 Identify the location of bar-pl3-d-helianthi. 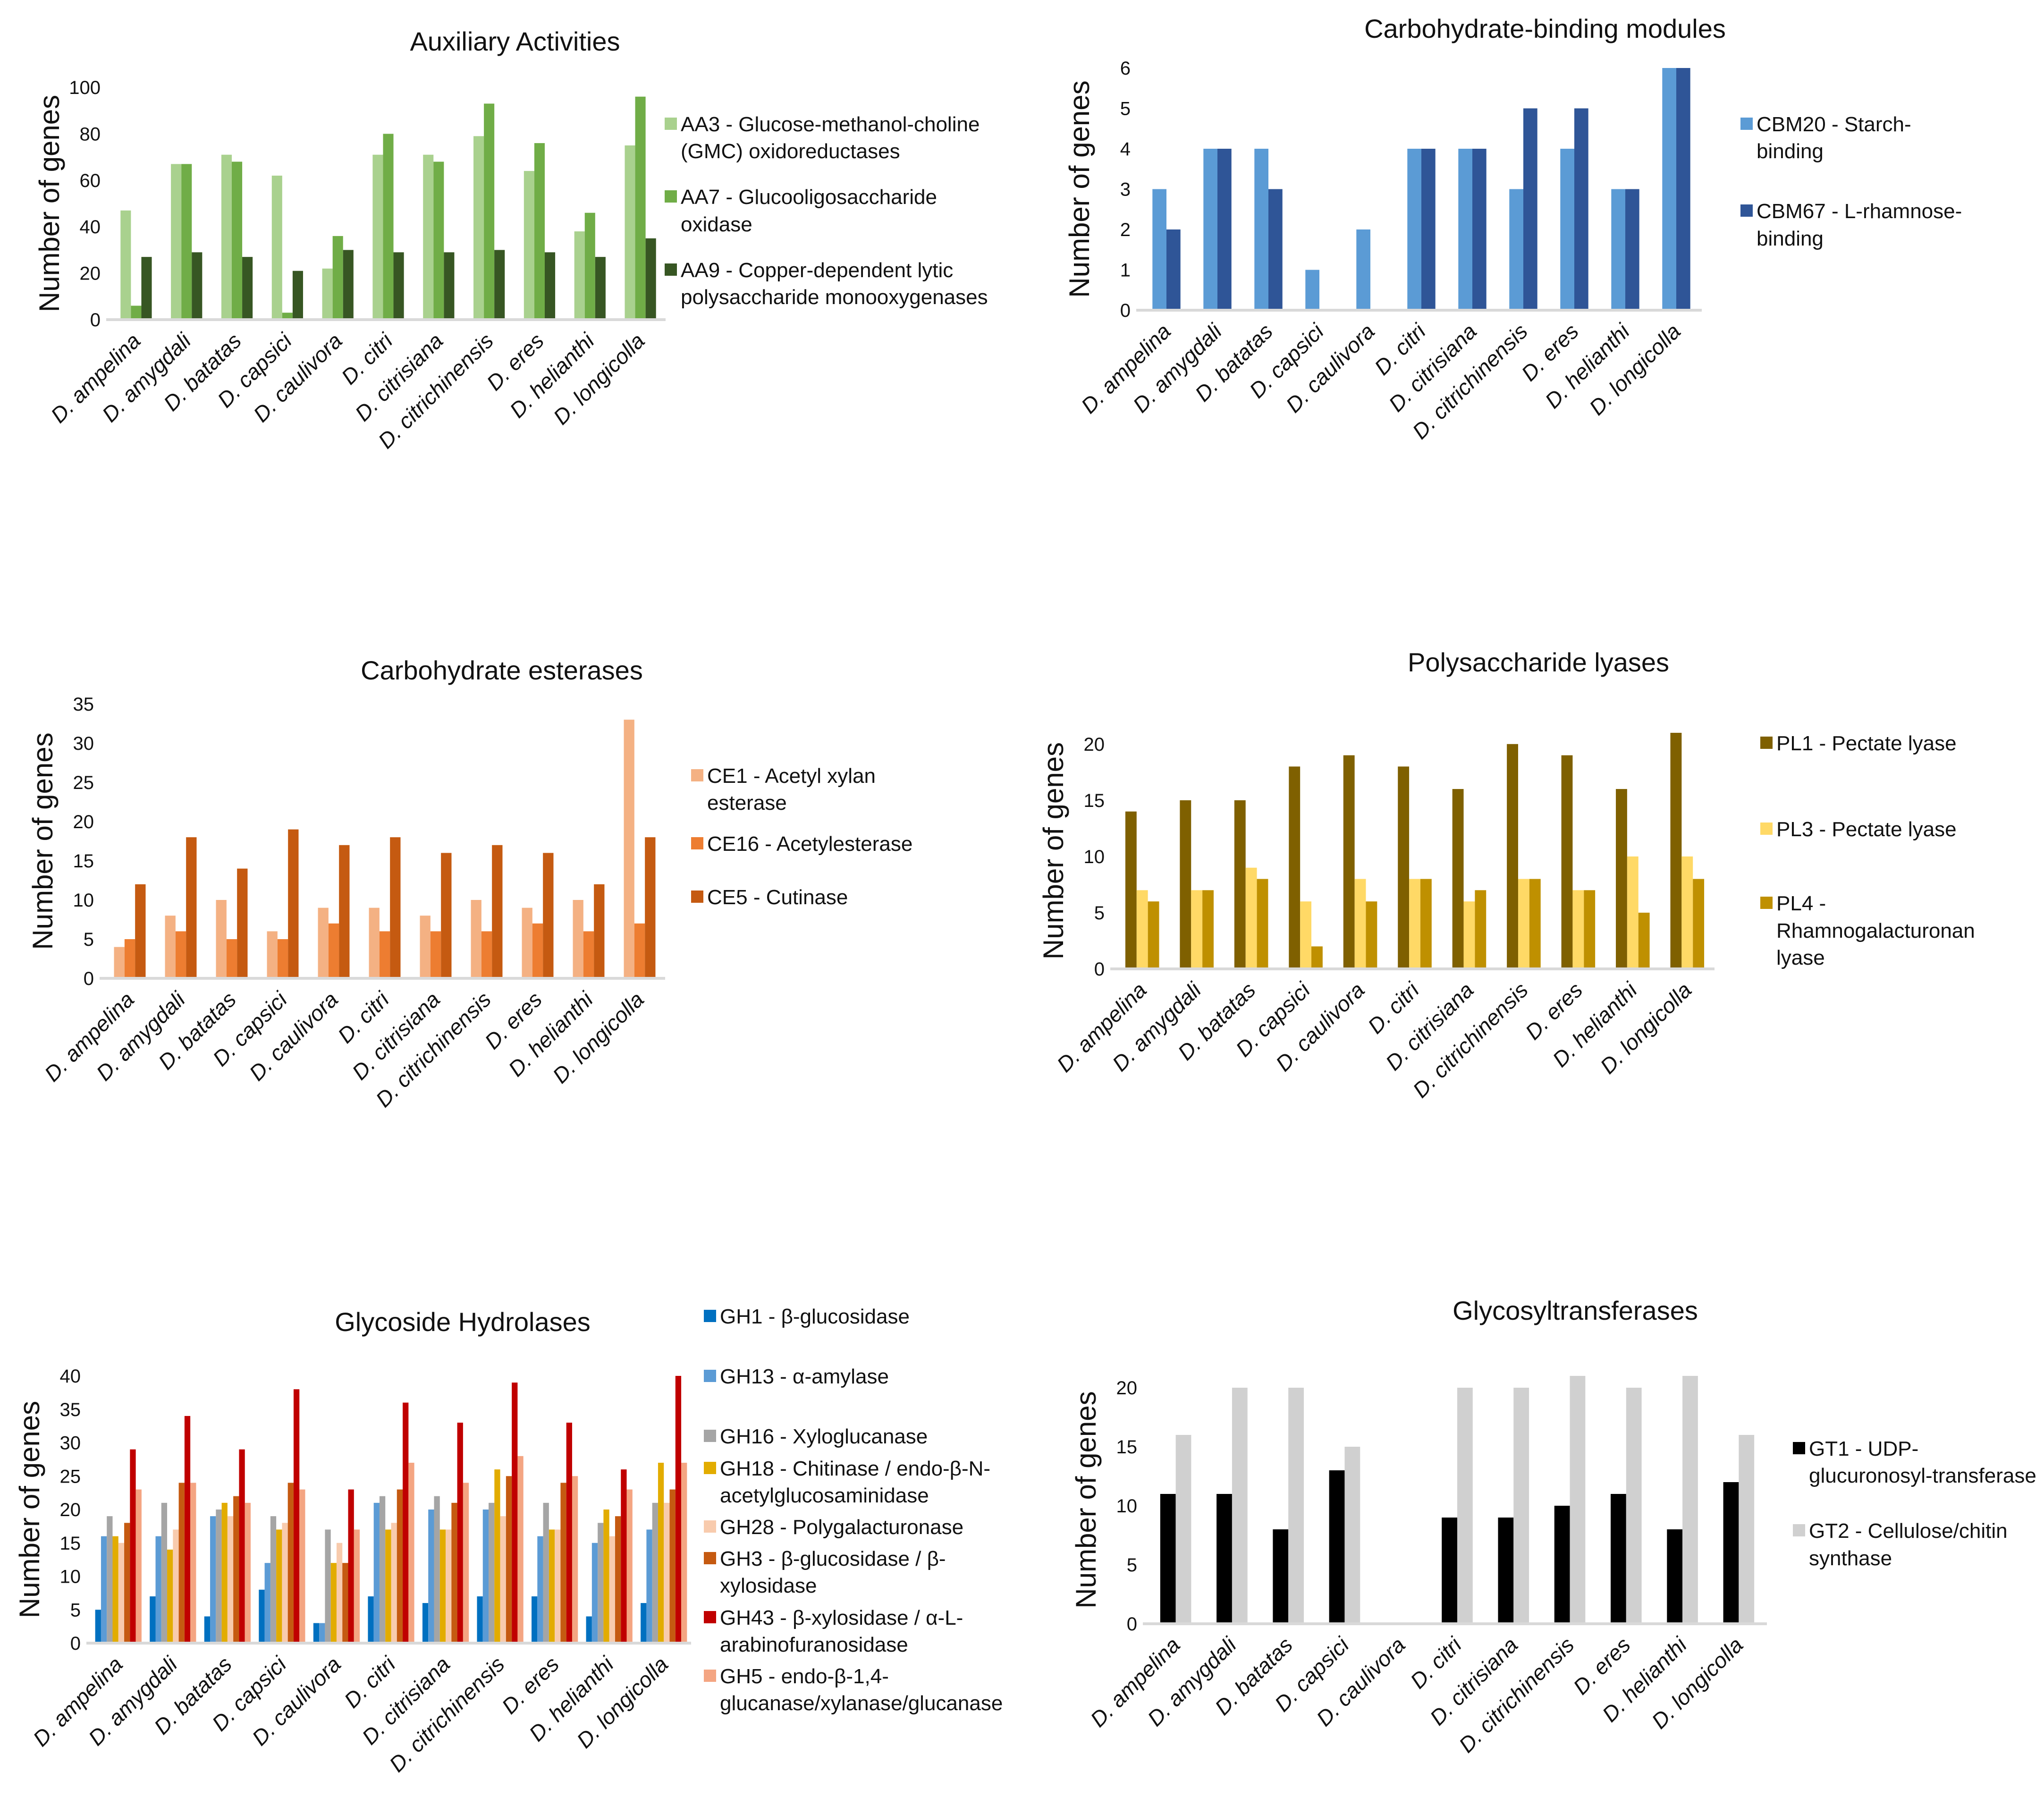
(1633, 912).